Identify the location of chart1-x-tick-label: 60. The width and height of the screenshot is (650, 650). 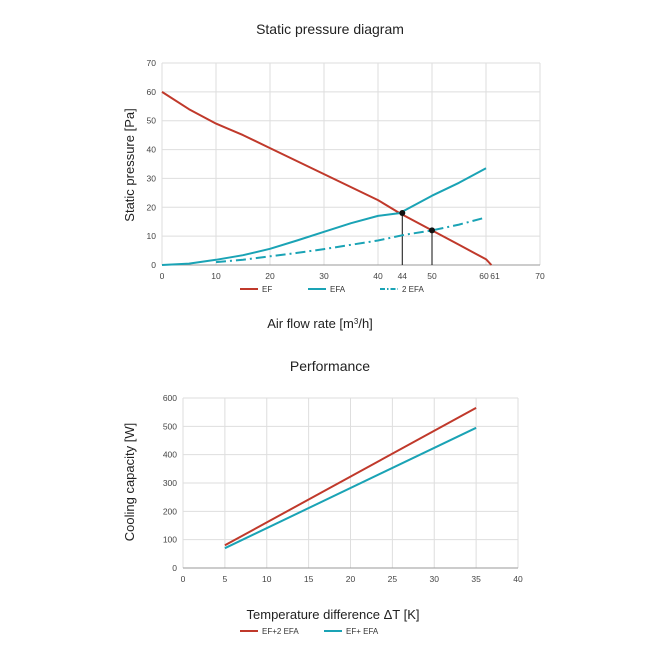
(484, 276).